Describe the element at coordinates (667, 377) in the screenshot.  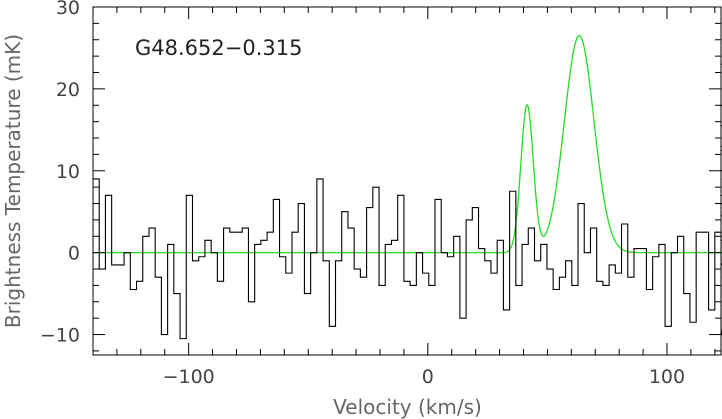
I see `x-tick-label: 100` at that location.